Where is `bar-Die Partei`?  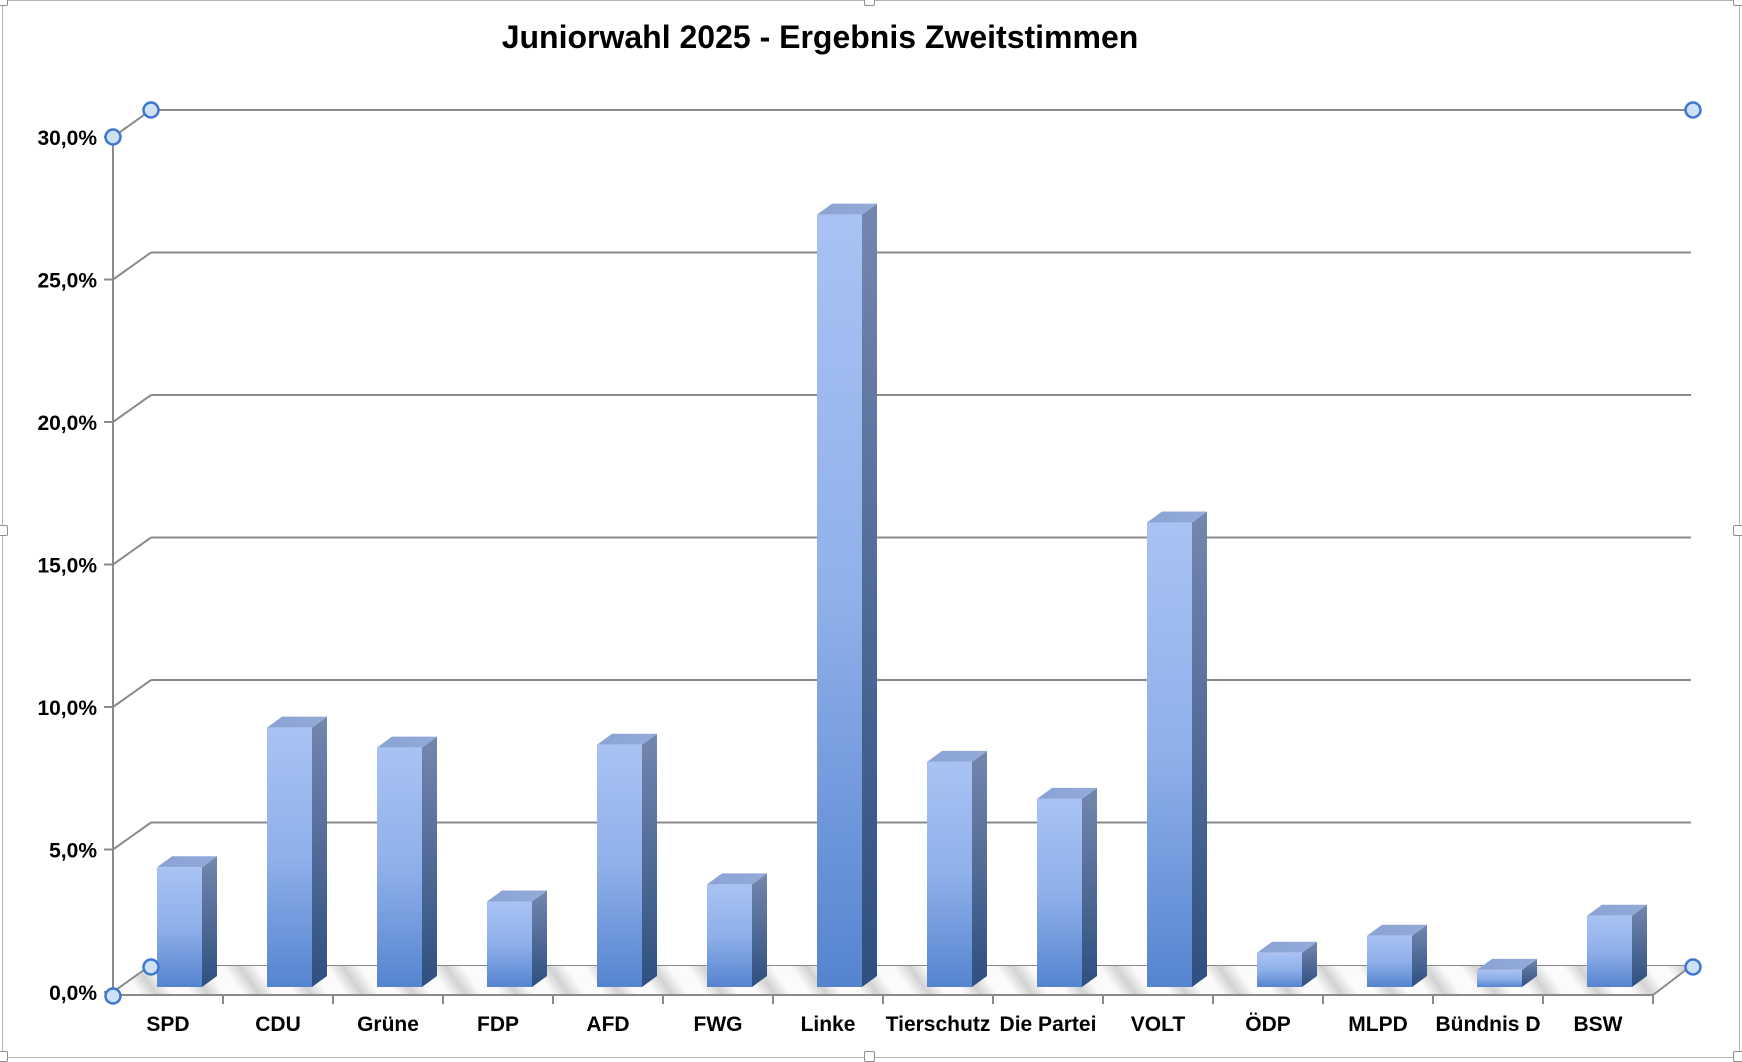 bar-Die Partei is located at coordinates (1067, 887).